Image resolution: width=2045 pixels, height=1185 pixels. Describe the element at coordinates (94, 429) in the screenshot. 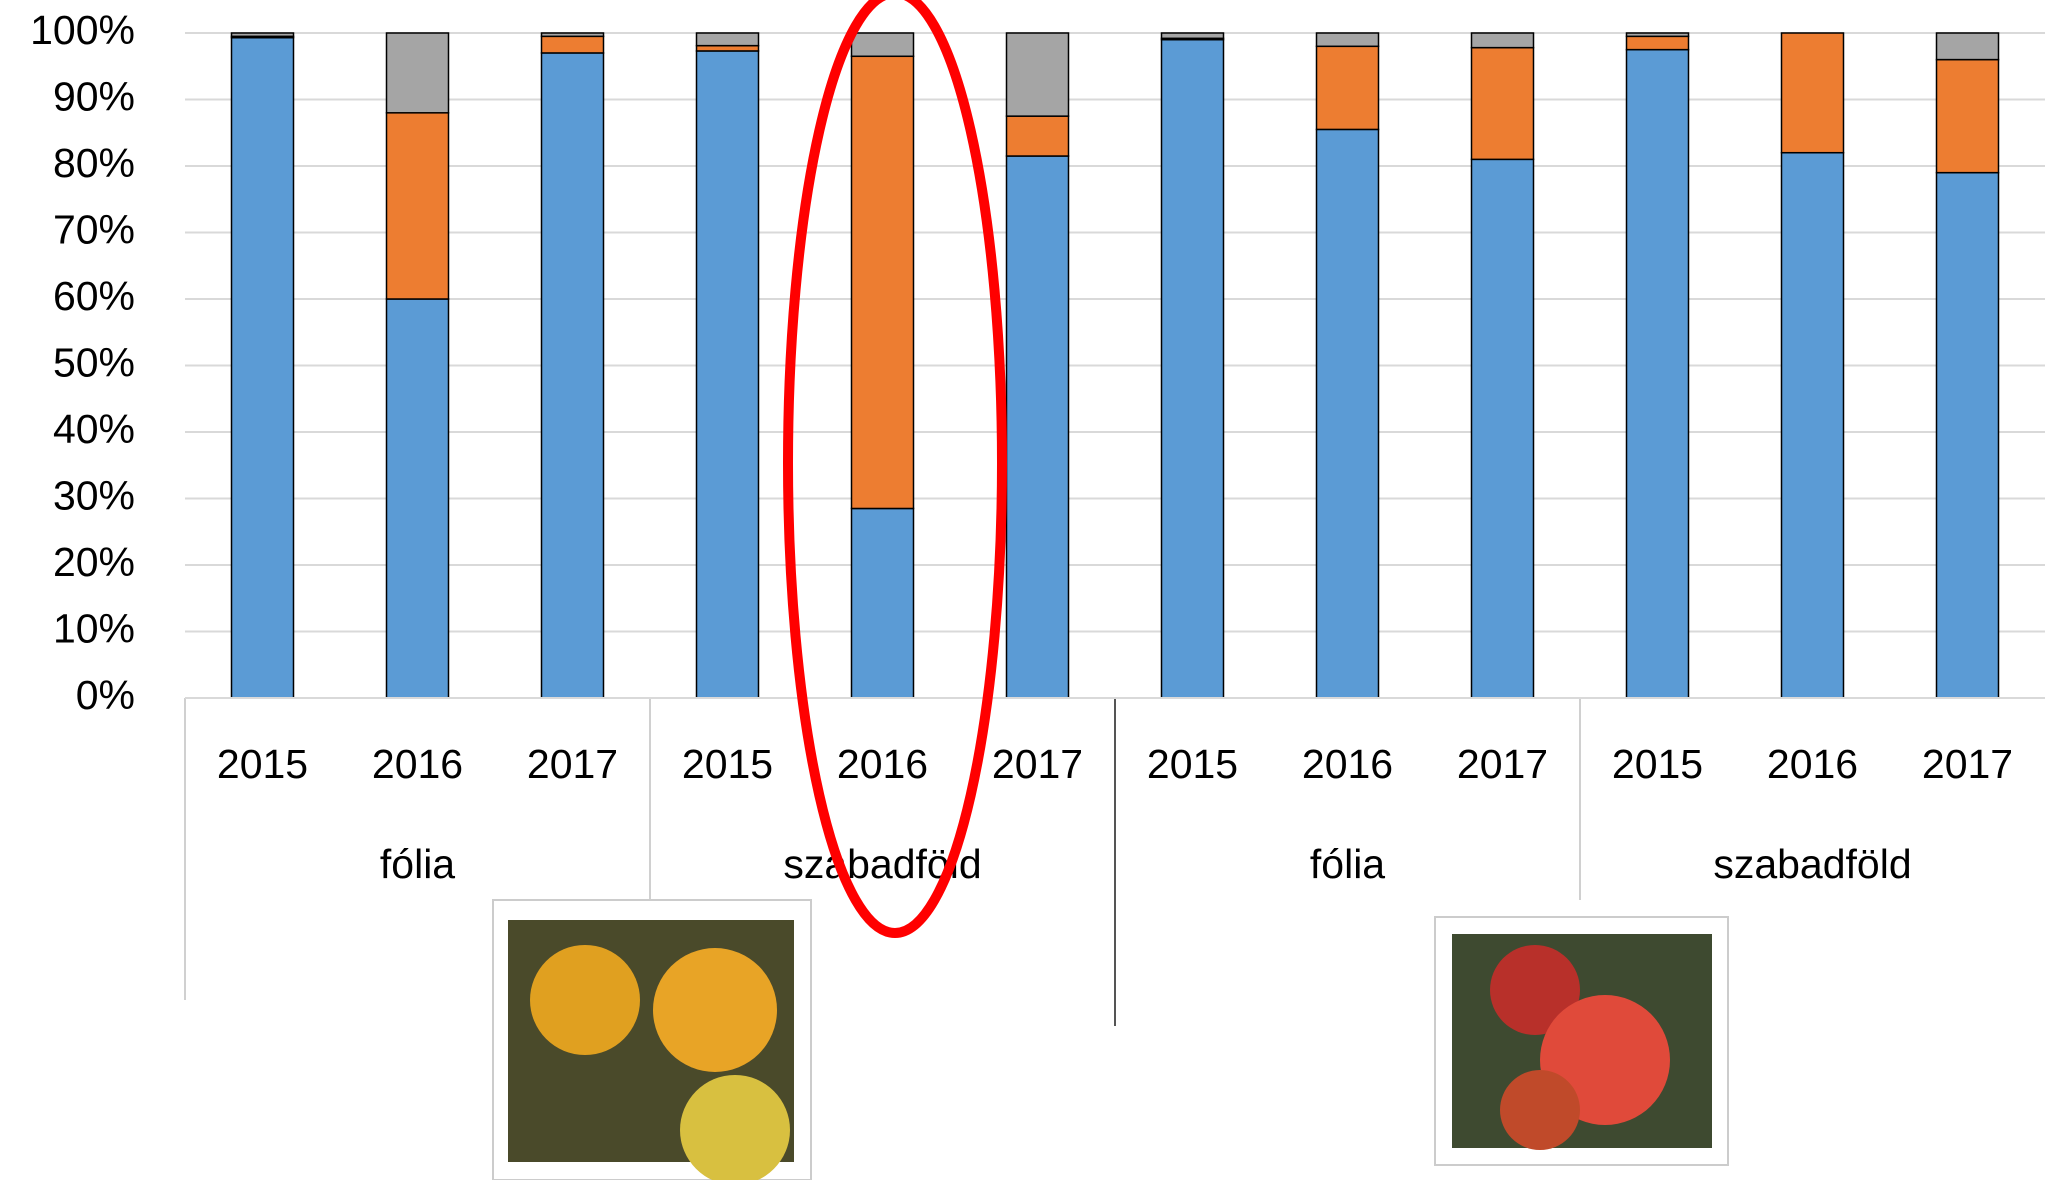

I see `y-tick-label: 40%` at that location.